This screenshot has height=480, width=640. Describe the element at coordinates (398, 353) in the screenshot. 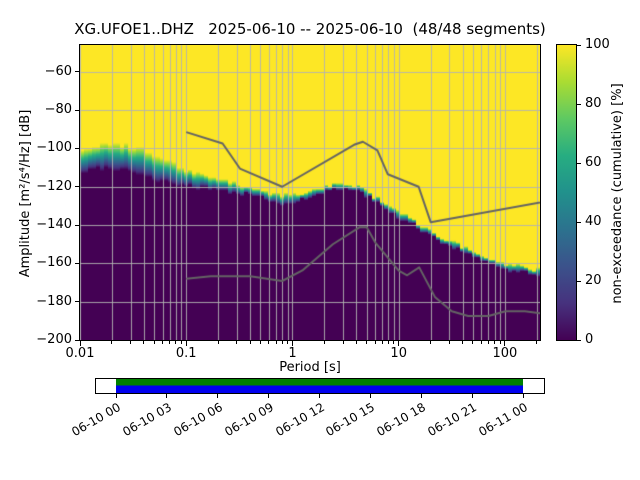

I see `x-tick-label: 10` at that location.